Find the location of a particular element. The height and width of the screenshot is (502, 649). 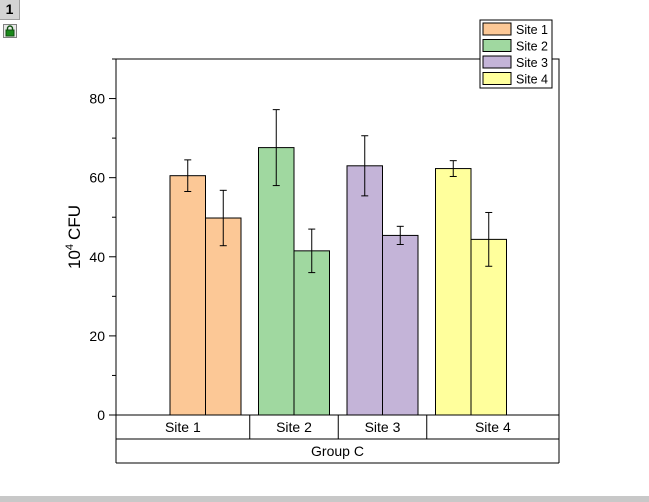

y-axis-label-exponent: 4 is located at coordinates (70, 247).